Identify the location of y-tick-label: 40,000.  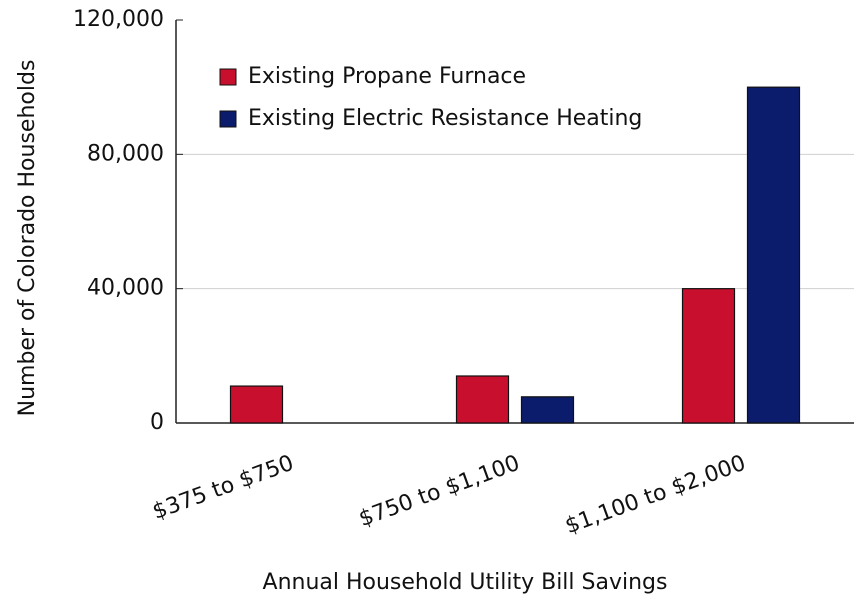
(125, 288).